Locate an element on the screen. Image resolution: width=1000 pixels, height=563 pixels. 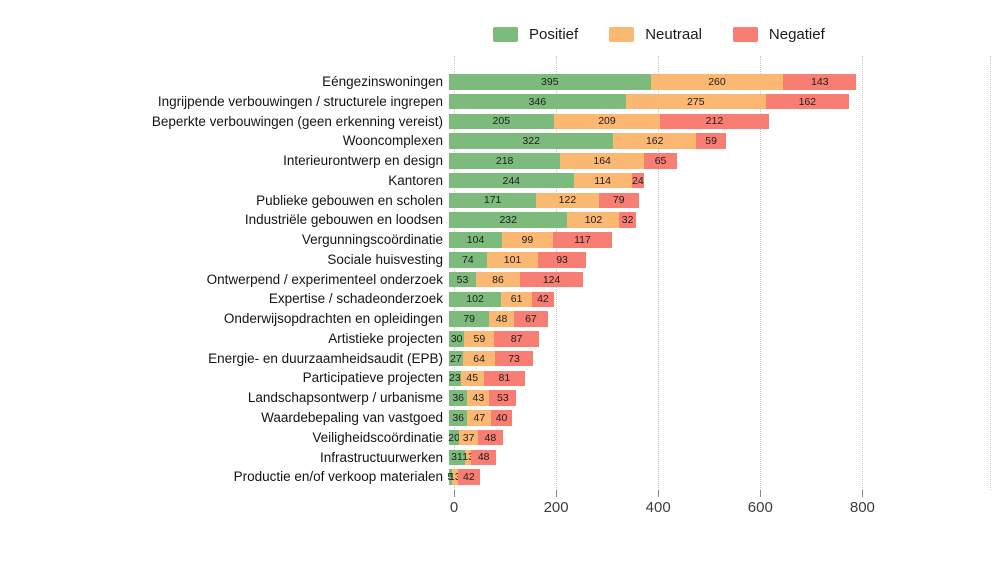
bar-value-label: 67 is located at coordinates (531, 319).